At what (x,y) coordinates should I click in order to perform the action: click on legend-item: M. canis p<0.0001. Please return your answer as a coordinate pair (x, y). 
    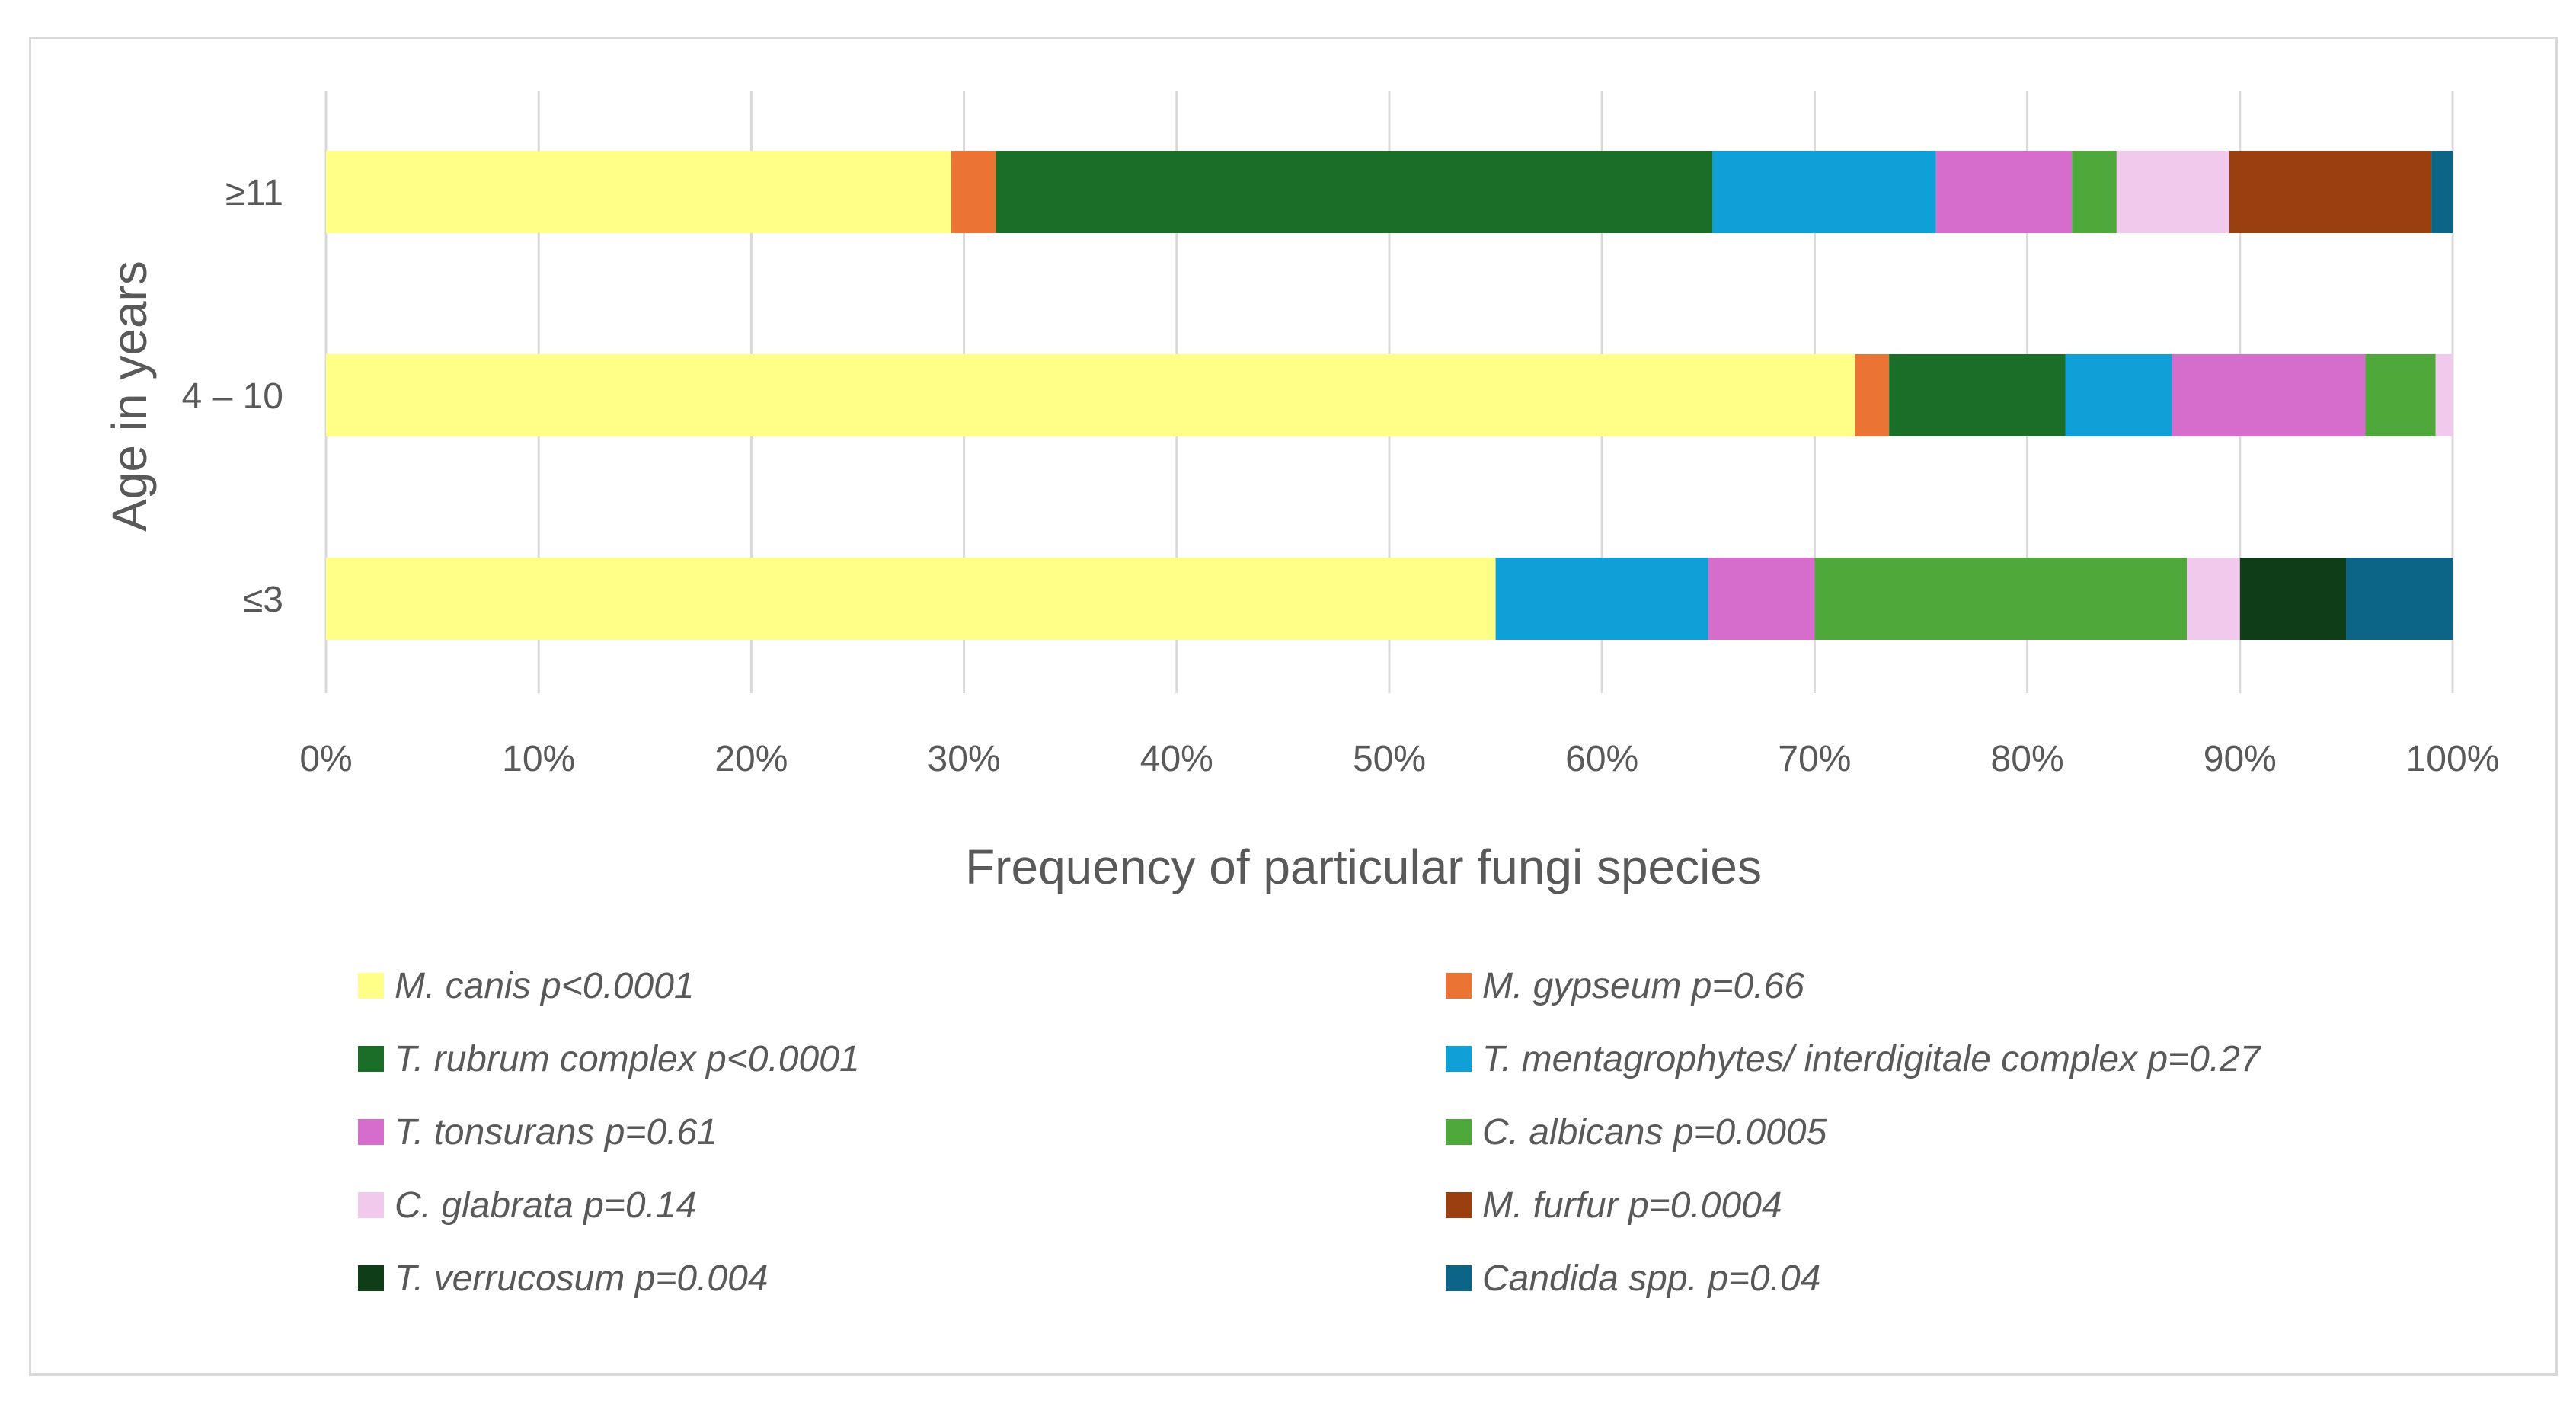
    Looking at the image, I should click on (527, 986).